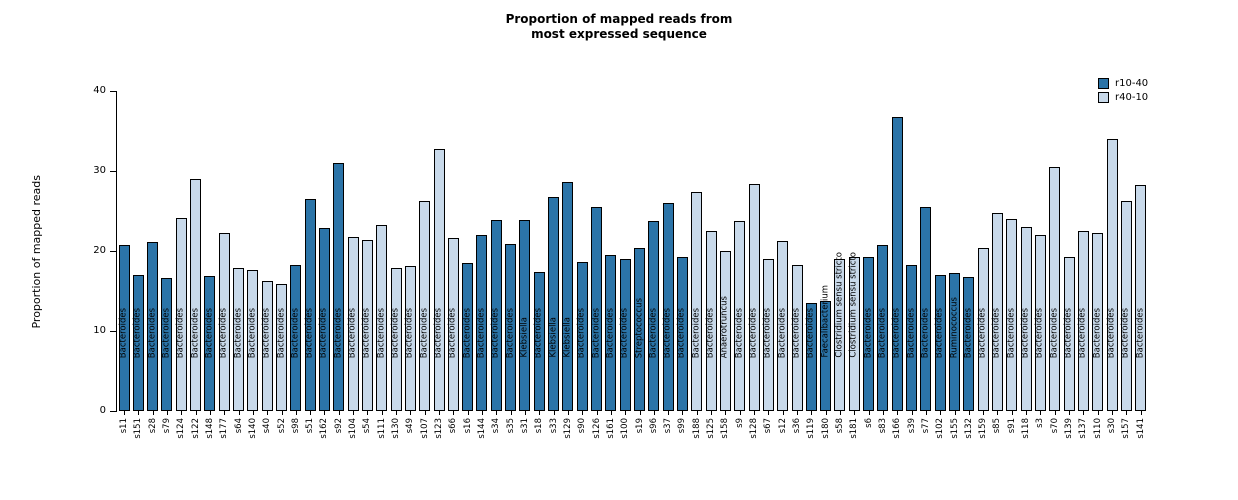  What do you see at coordinates (739, 423) in the screenshot?
I see `x-tick-label: s9` at bounding box center [739, 423].